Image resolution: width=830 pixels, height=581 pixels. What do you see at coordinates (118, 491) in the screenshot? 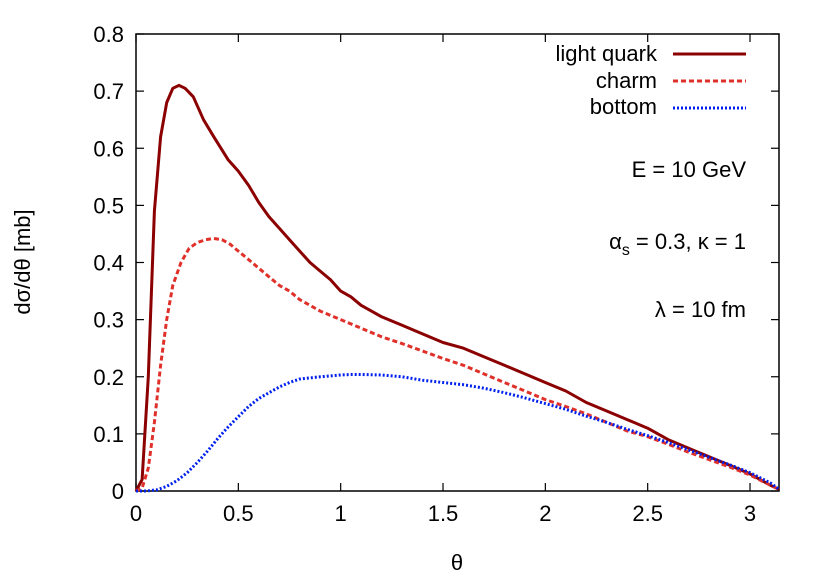
I see `y-tick-label: 0` at bounding box center [118, 491].